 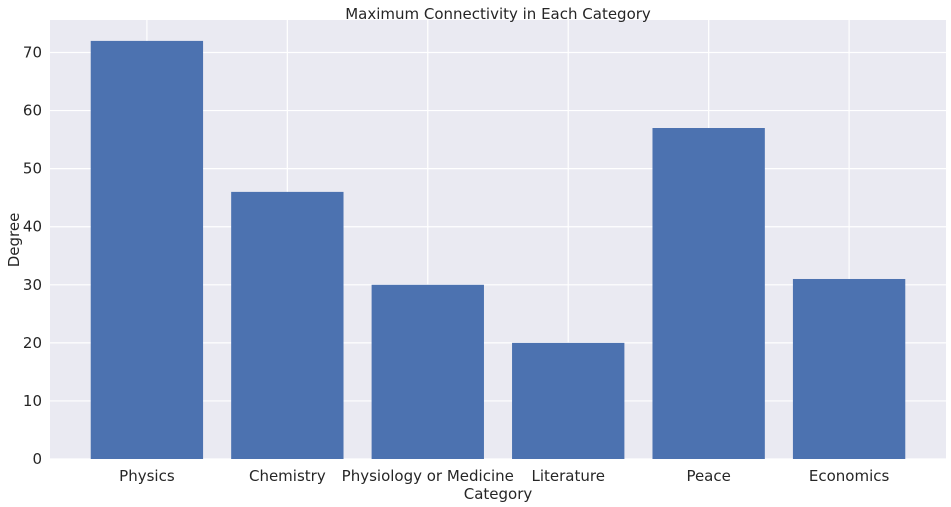 What do you see at coordinates (32, 401) in the screenshot?
I see `y-tick-label: 10` at bounding box center [32, 401].